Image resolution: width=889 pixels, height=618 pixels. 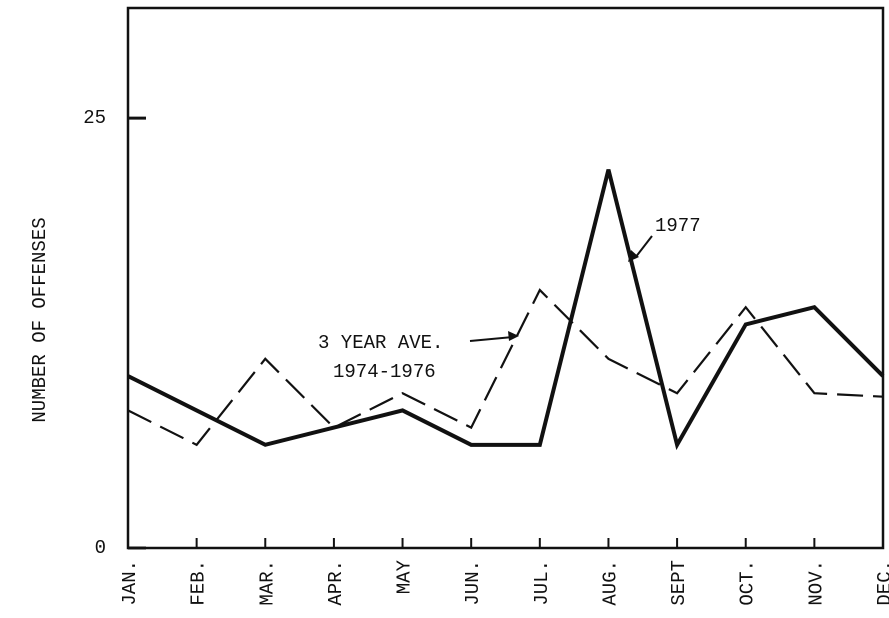 What do you see at coordinates (405, 576) in the screenshot?
I see `x-tick-label: MAY` at bounding box center [405, 576].